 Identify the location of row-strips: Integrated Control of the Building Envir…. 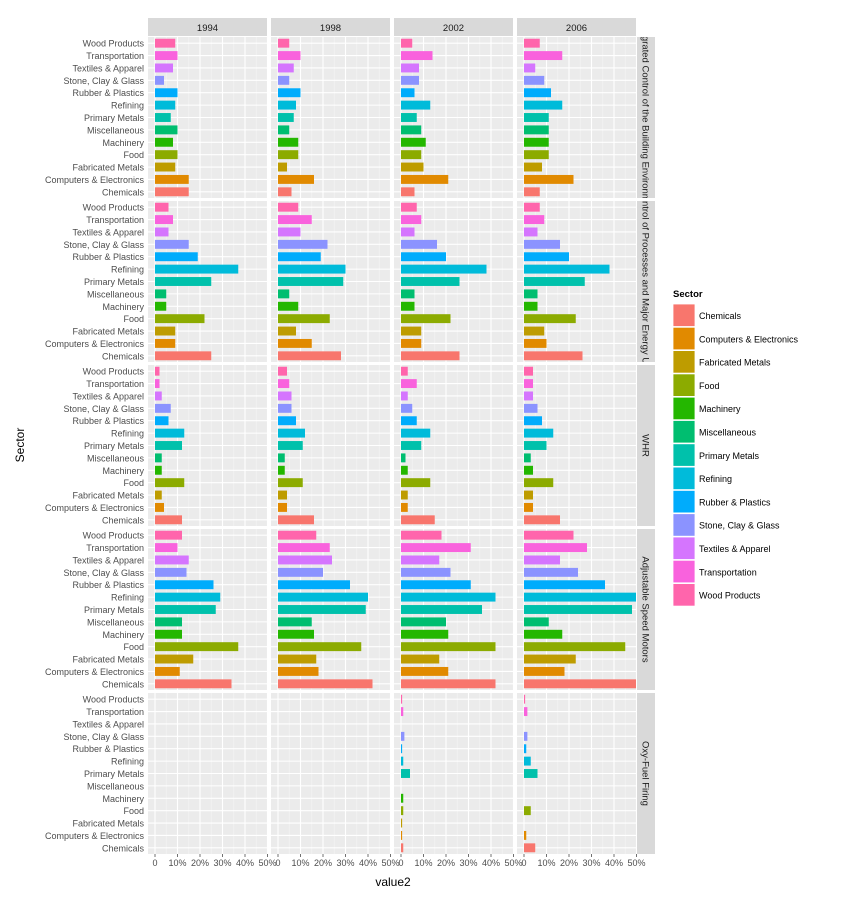
(646, 445).